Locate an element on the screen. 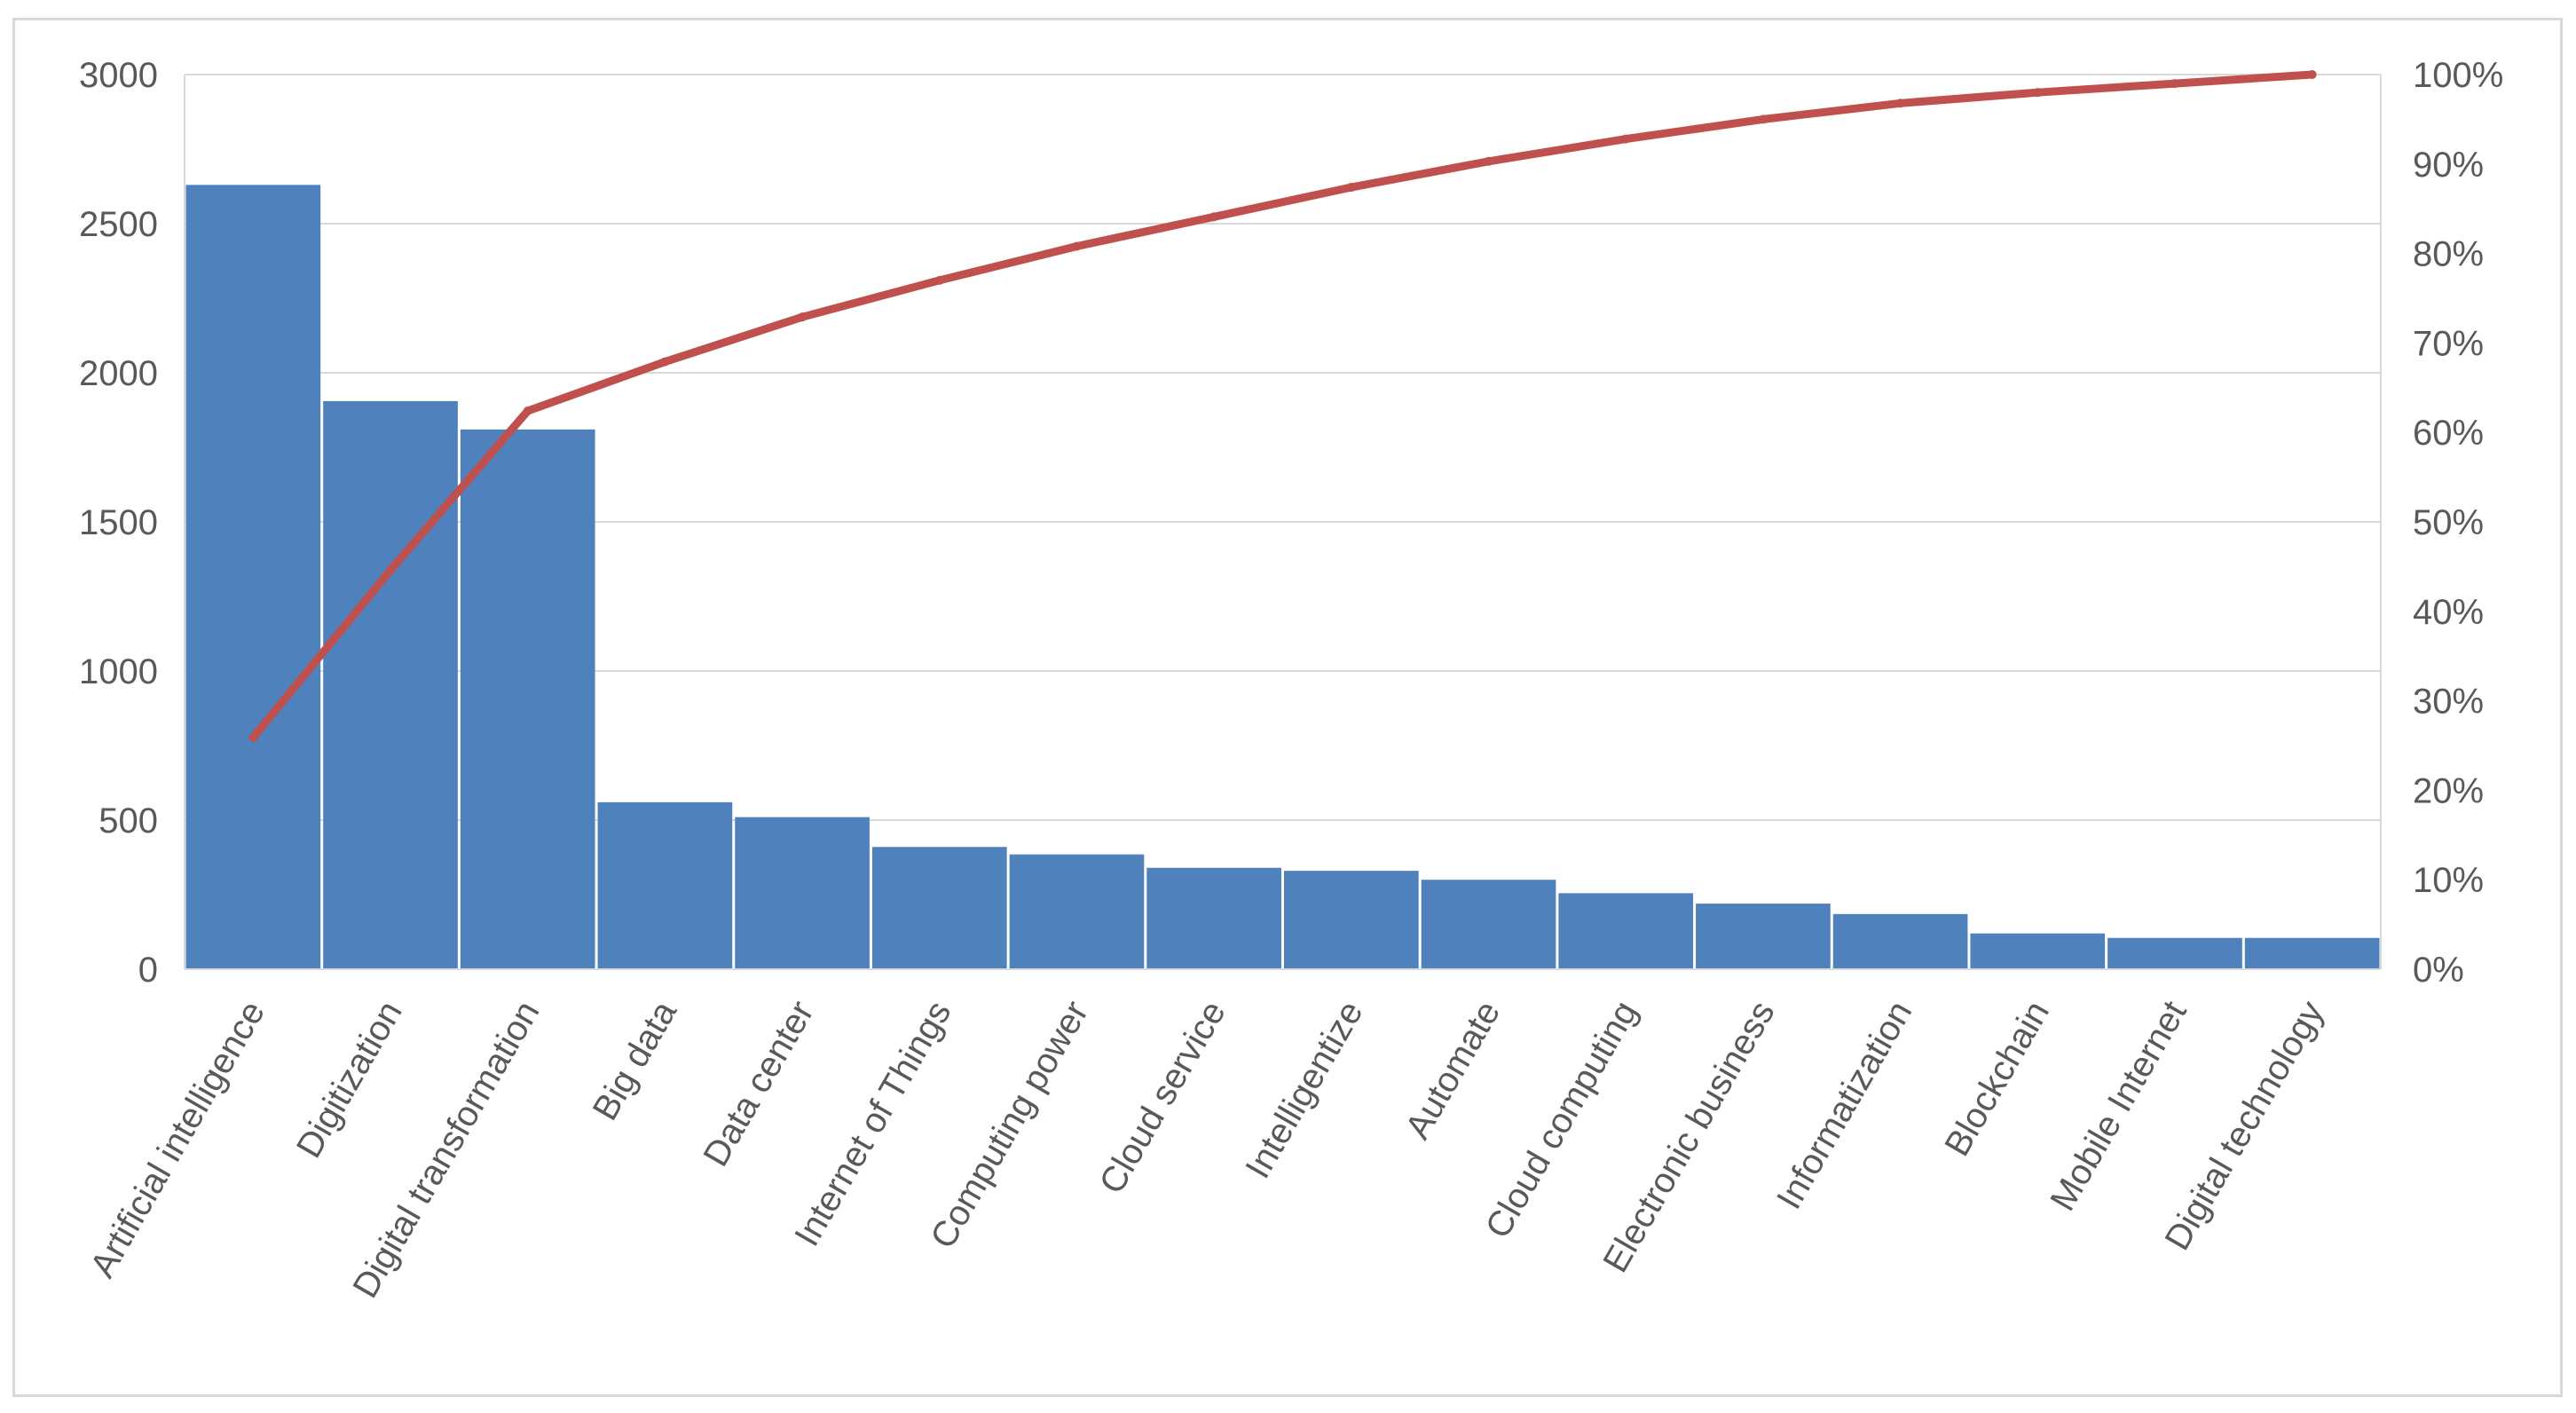 Image resolution: width=2576 pixels, height=1413 pixels. left-tick-label: 500 is located at coordinates (128, 821).